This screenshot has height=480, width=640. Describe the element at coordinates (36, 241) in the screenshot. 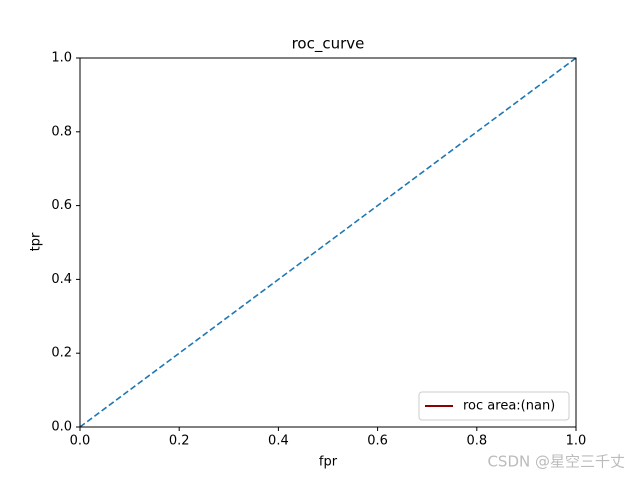

I see `y-axis-label: tpr` at that location.